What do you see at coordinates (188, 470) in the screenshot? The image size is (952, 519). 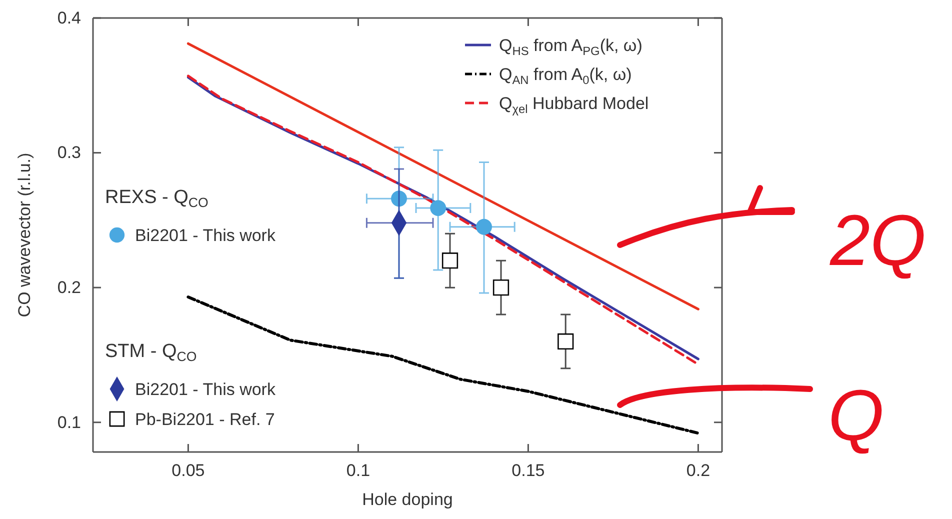 I see `x-tick-label: 0.05` at bounding box center [188, 470].